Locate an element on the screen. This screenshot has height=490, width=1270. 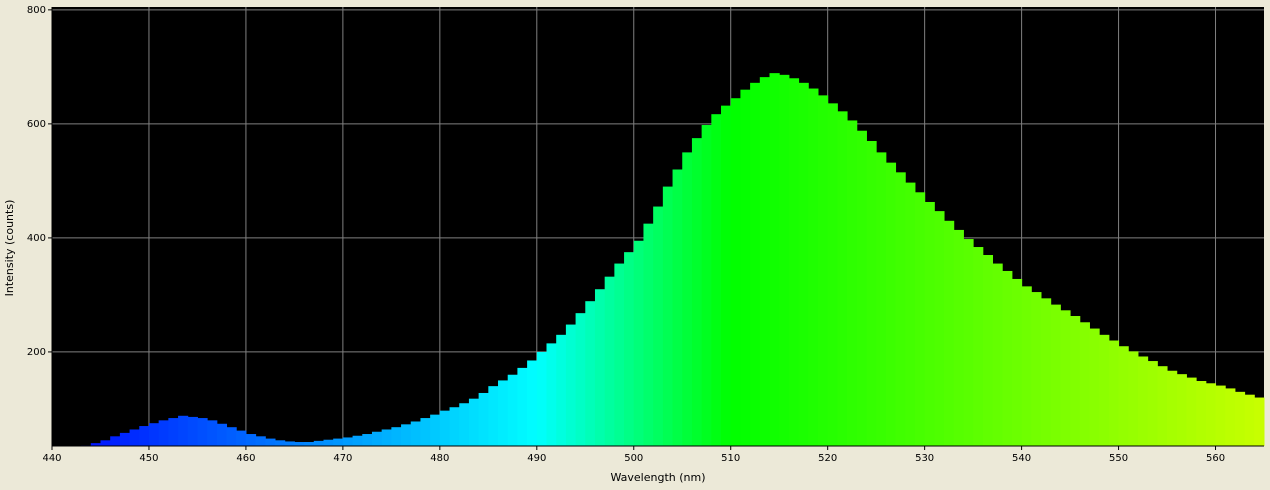
x-tick-label: 510 is located at coordinates (730, 458).